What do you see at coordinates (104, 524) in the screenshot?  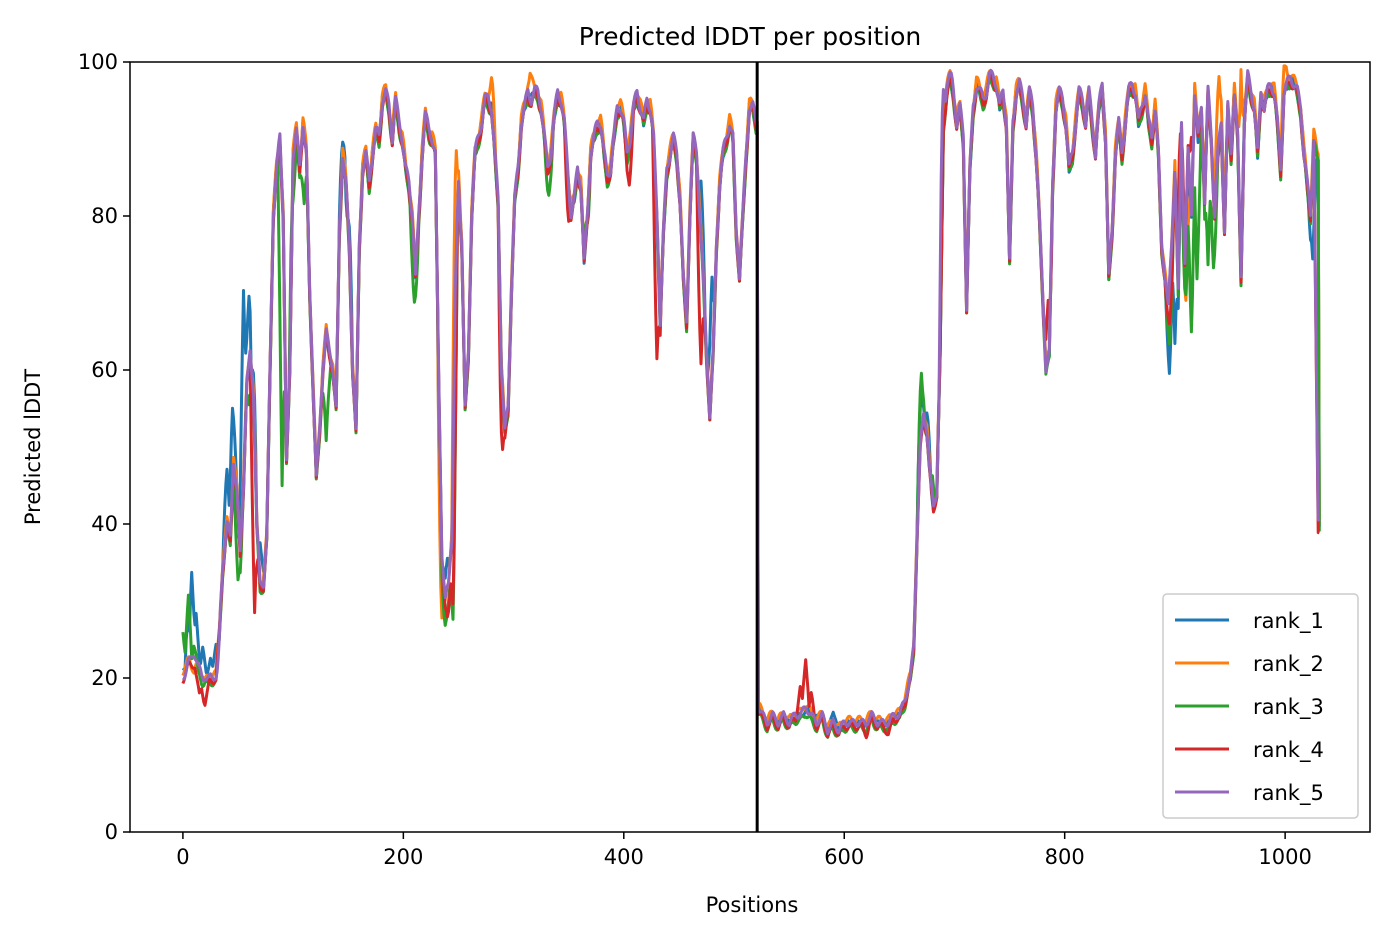 I see `y-tick-label: 40` at bounding box center [104, 524].